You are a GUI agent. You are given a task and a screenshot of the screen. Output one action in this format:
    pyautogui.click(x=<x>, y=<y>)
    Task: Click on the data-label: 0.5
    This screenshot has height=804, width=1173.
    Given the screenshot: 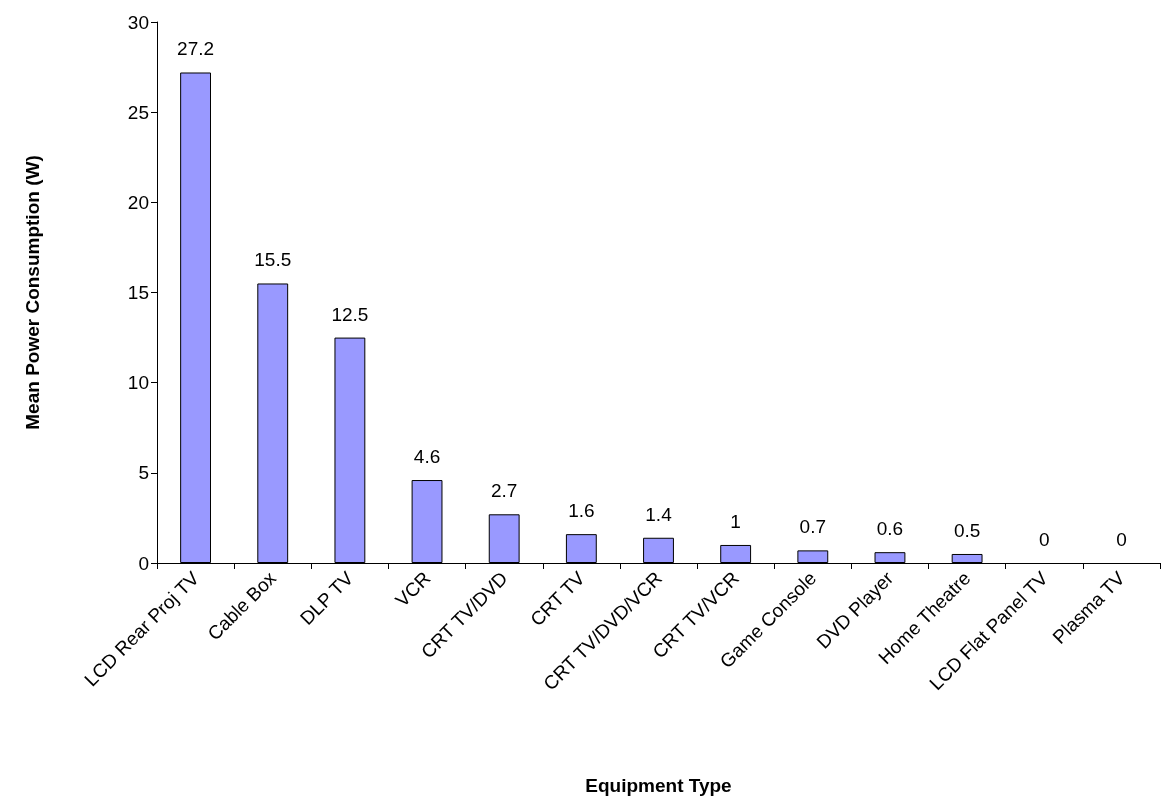 What is the action you would take?
    pyautogui.click(x=967, y=530)
    